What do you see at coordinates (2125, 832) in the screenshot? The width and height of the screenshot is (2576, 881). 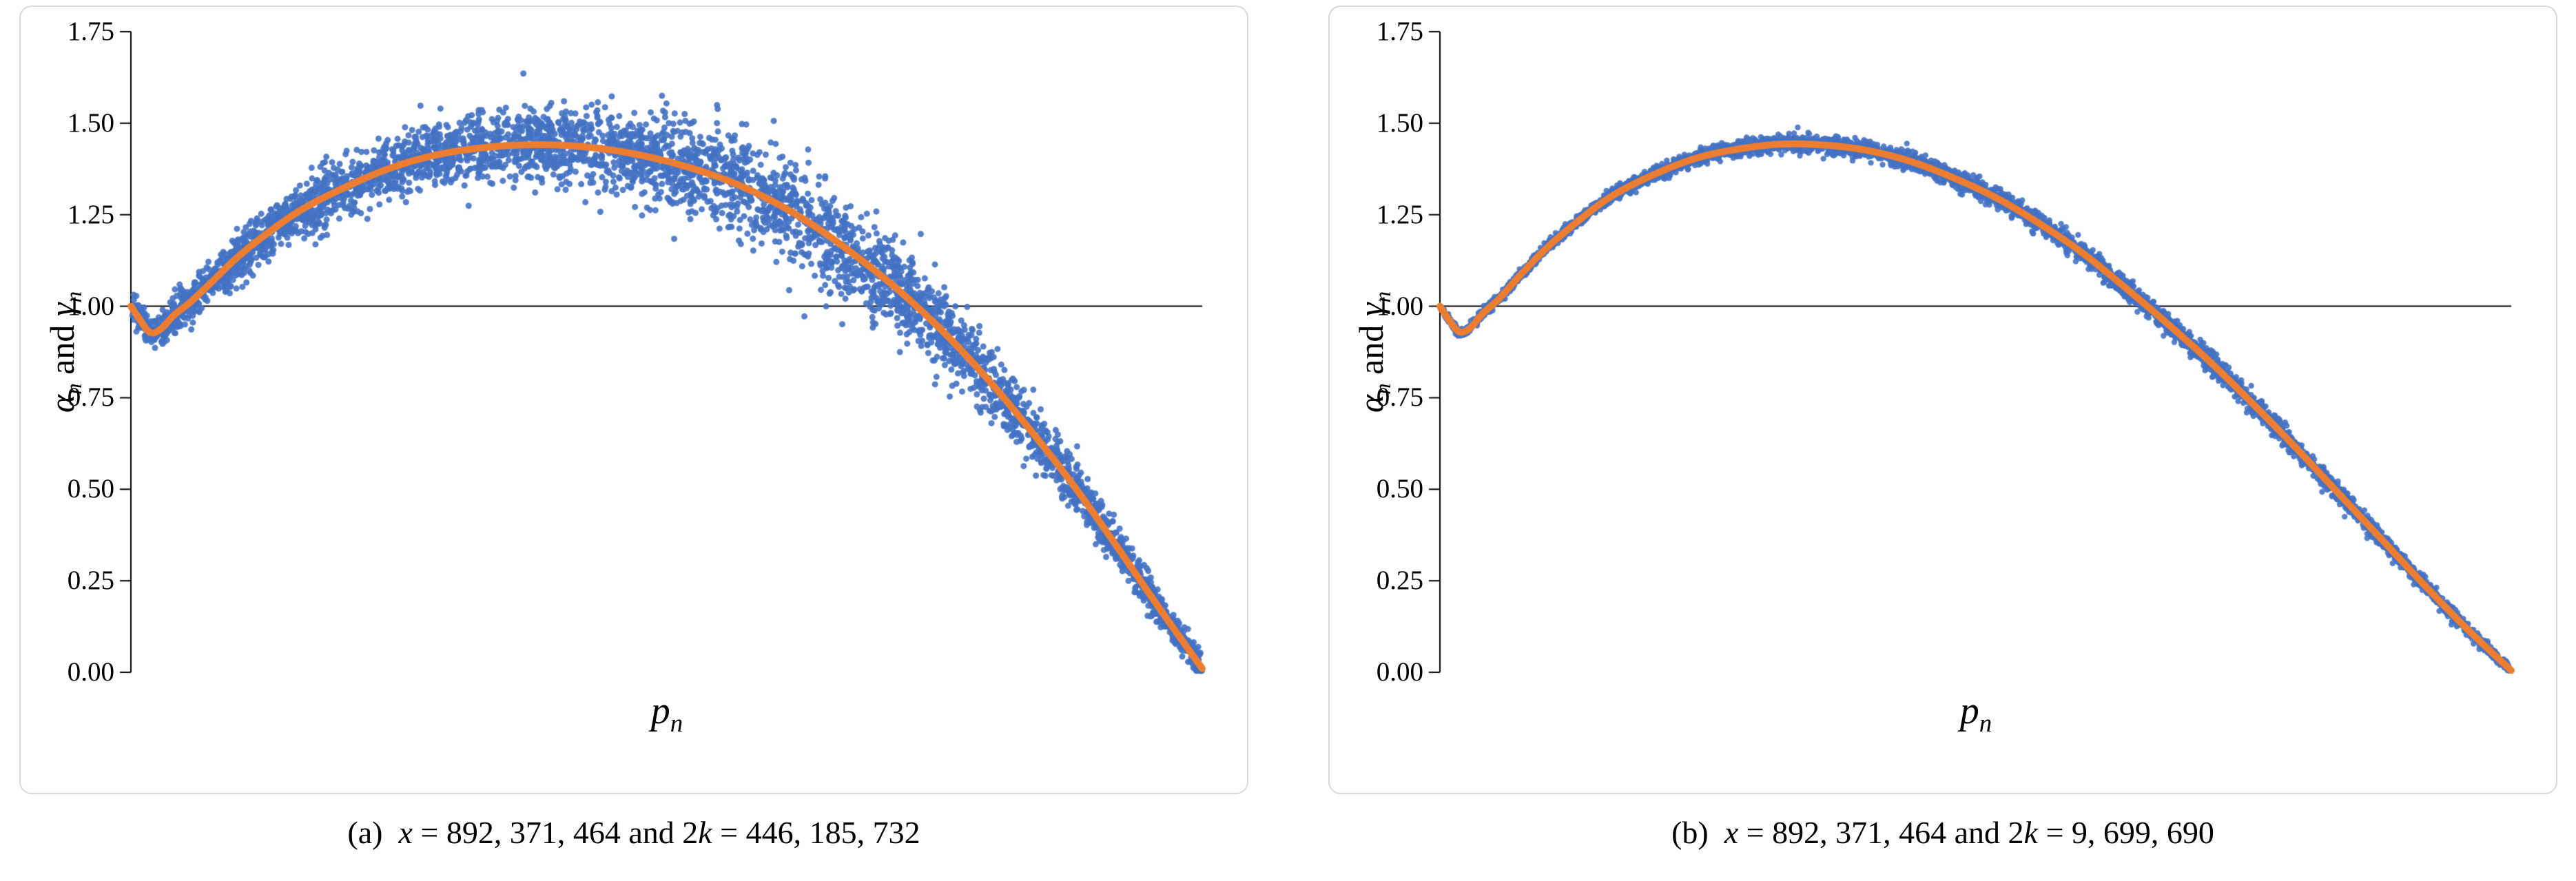 I see `caption-text: = 9, 699, 690` at bounding box center [2125, 832].